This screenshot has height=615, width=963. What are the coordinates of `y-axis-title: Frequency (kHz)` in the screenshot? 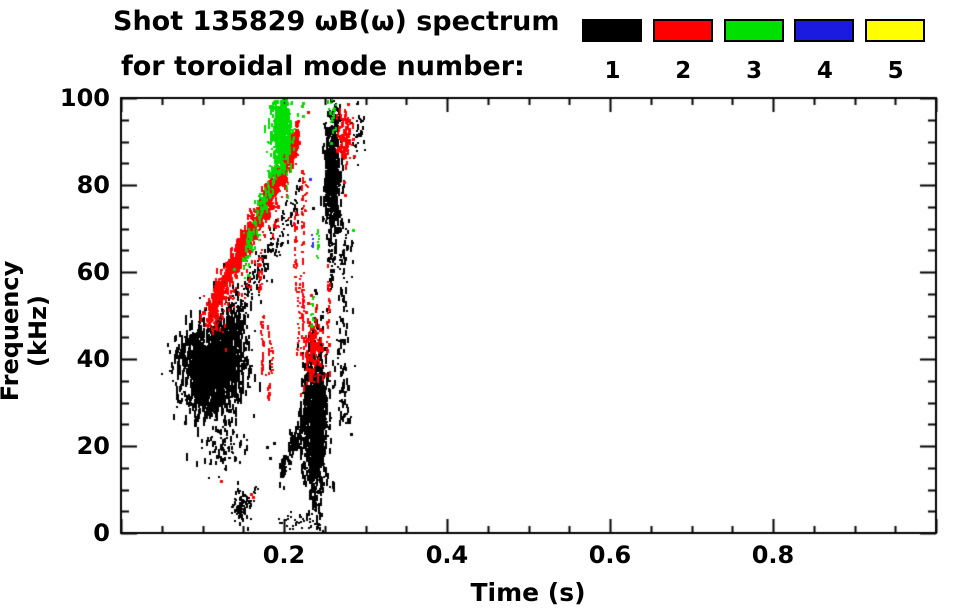 It's located at (26, 331).